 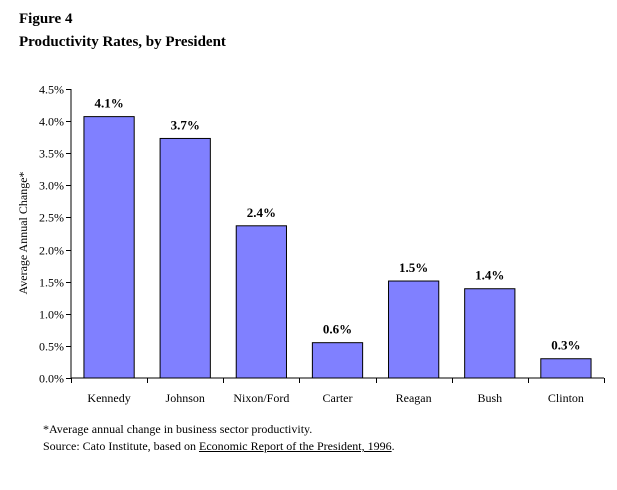 What do you see at coordinates (51, 154) in the screenshot?
I see `y-tick-label: 3.5%` at bounding box center [51, 154].